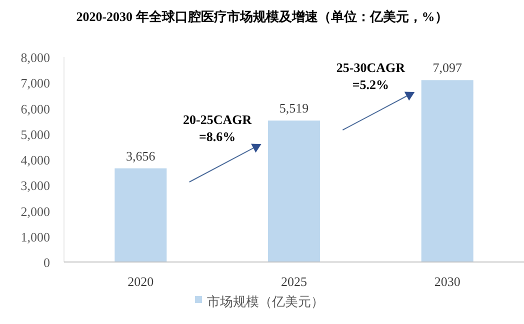  What do you see at coordinates (371, 76) in the screenshot?
I see `annotation: 25-30CAGR =5.2%` at bounding box center [371, 76].